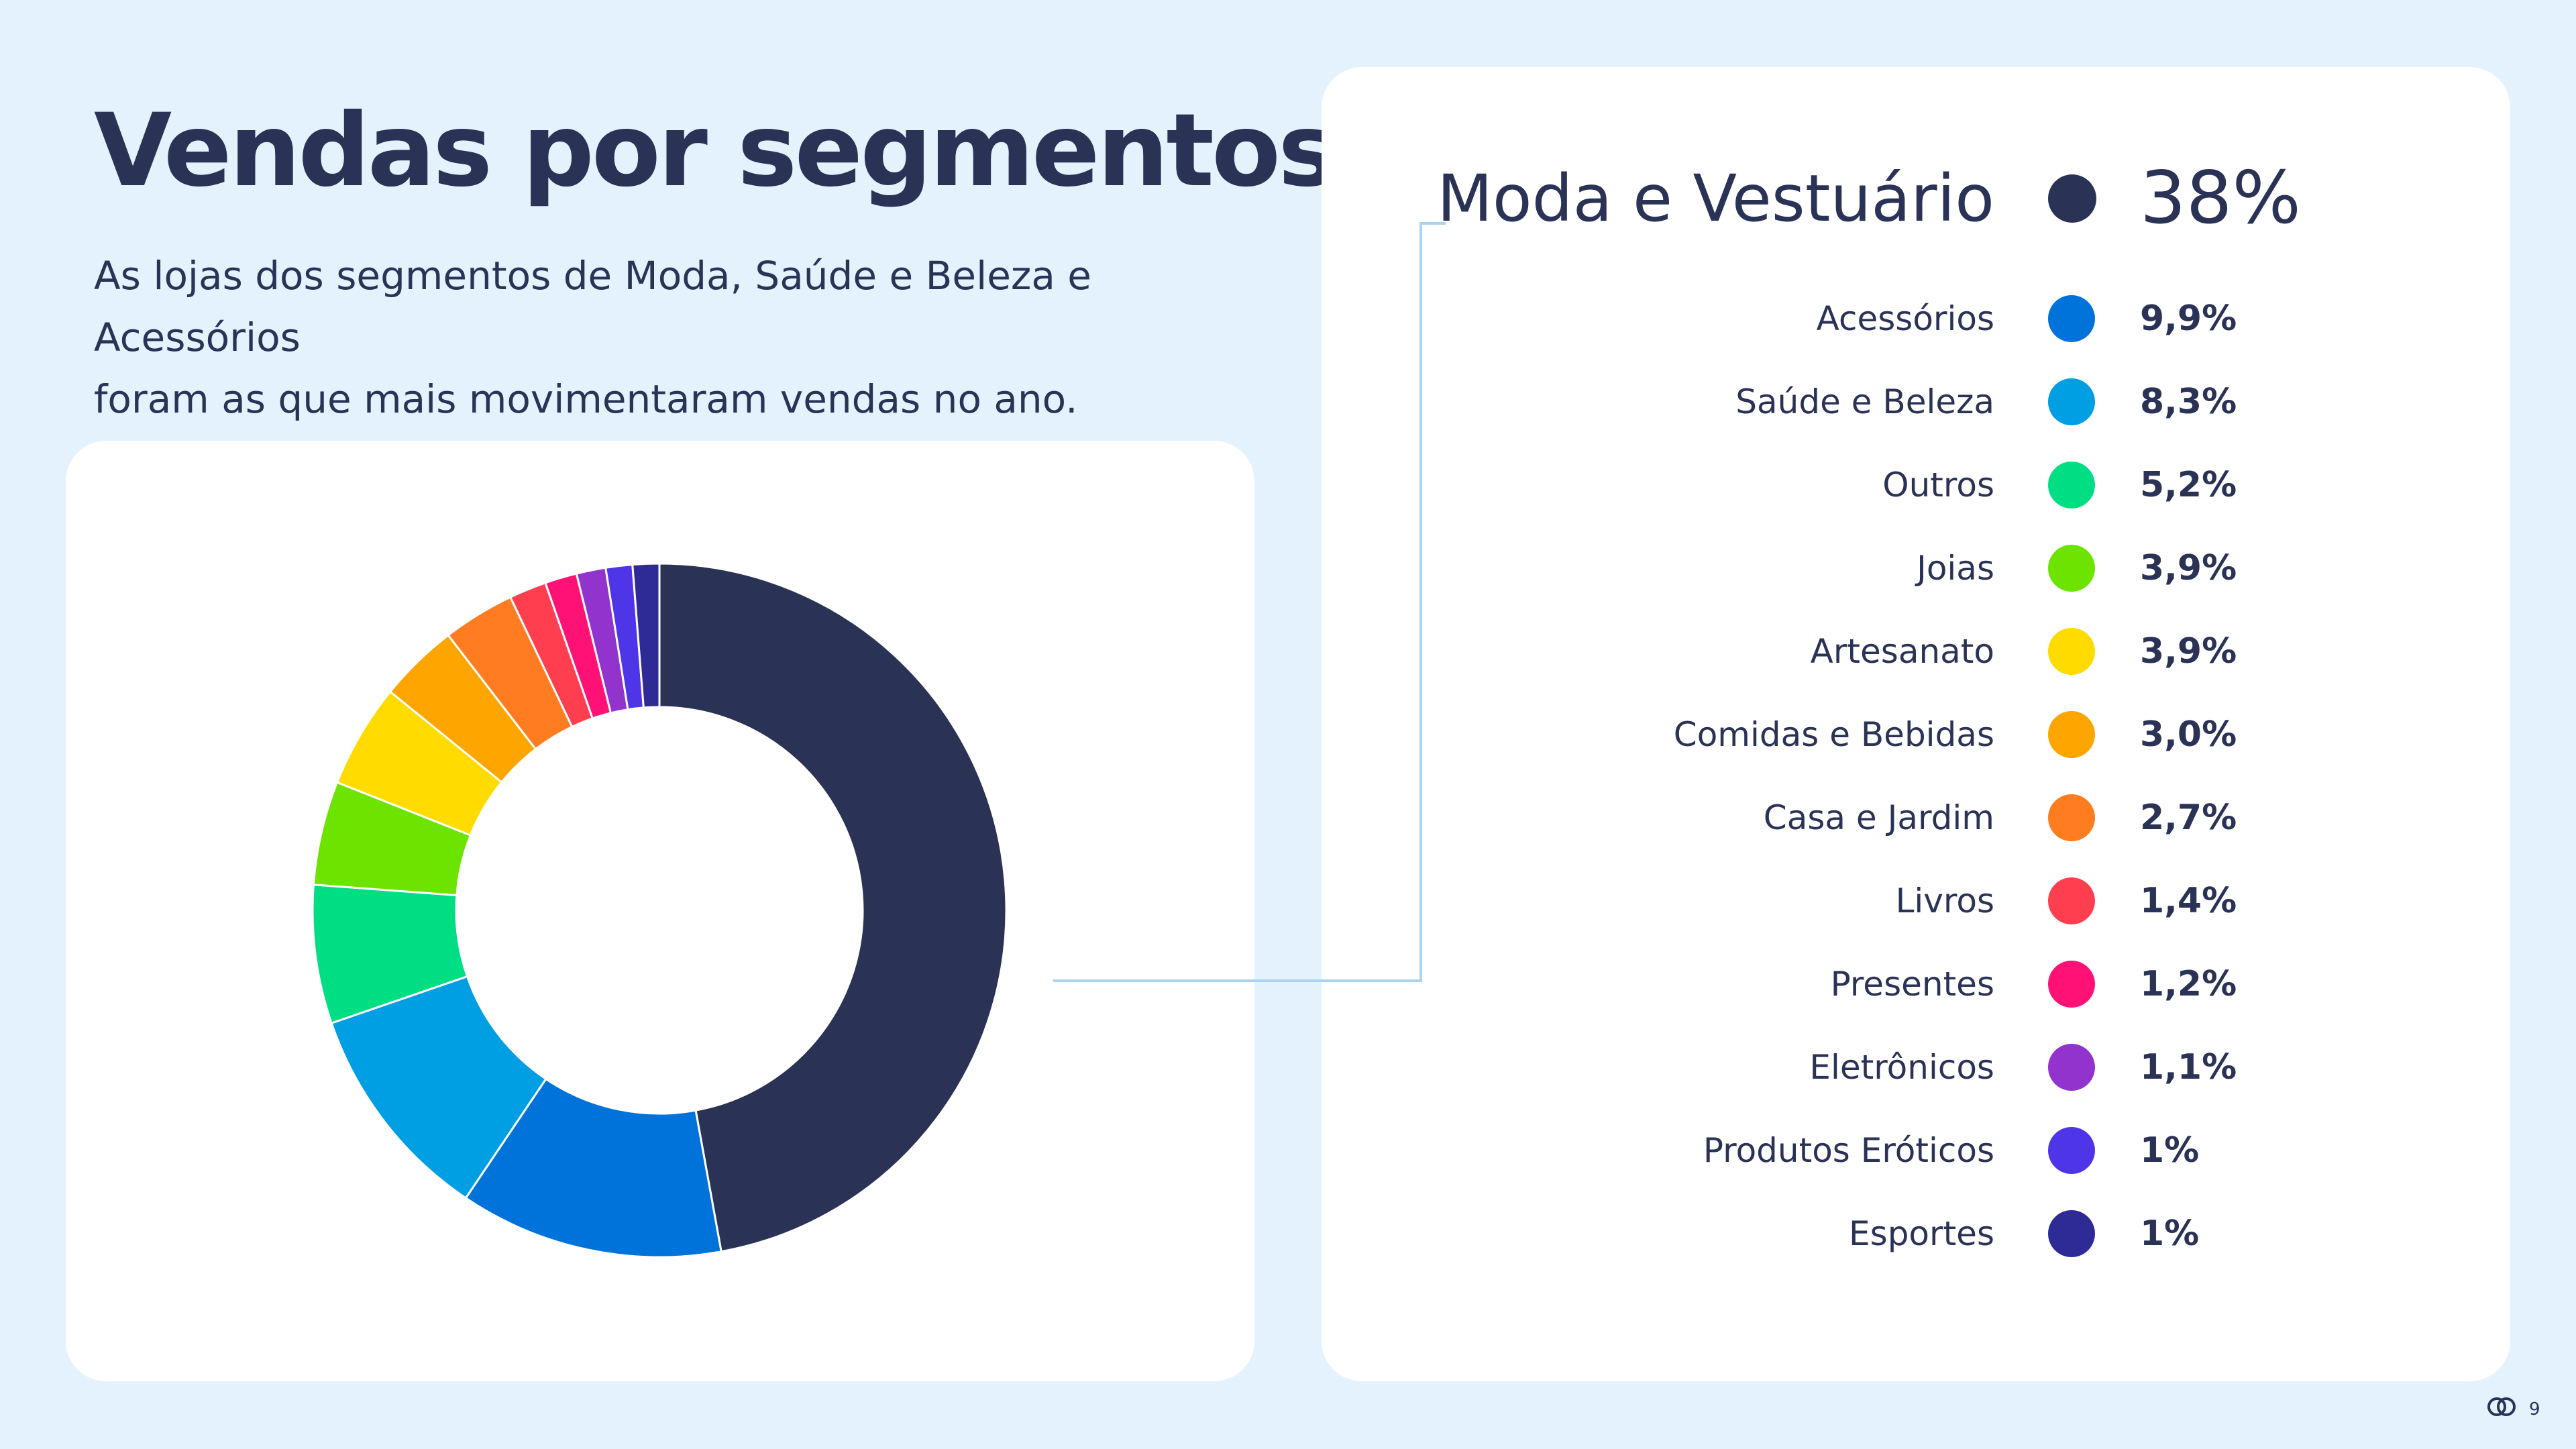  What do you see at coordinates (2188, 1067) in the screenshot?
I see `legend-value: 1,1%` at bounding box center [2188, 1067].